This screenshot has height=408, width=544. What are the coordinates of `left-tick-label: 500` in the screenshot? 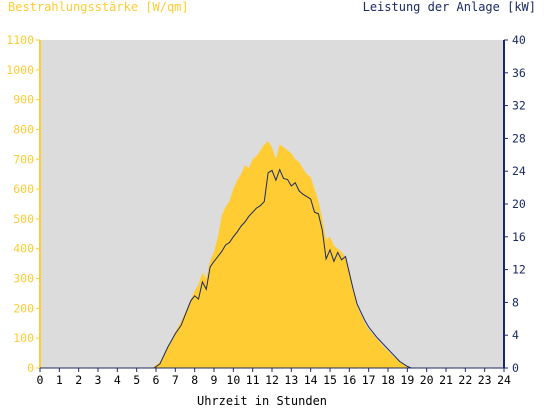 It's located at (23, 219).